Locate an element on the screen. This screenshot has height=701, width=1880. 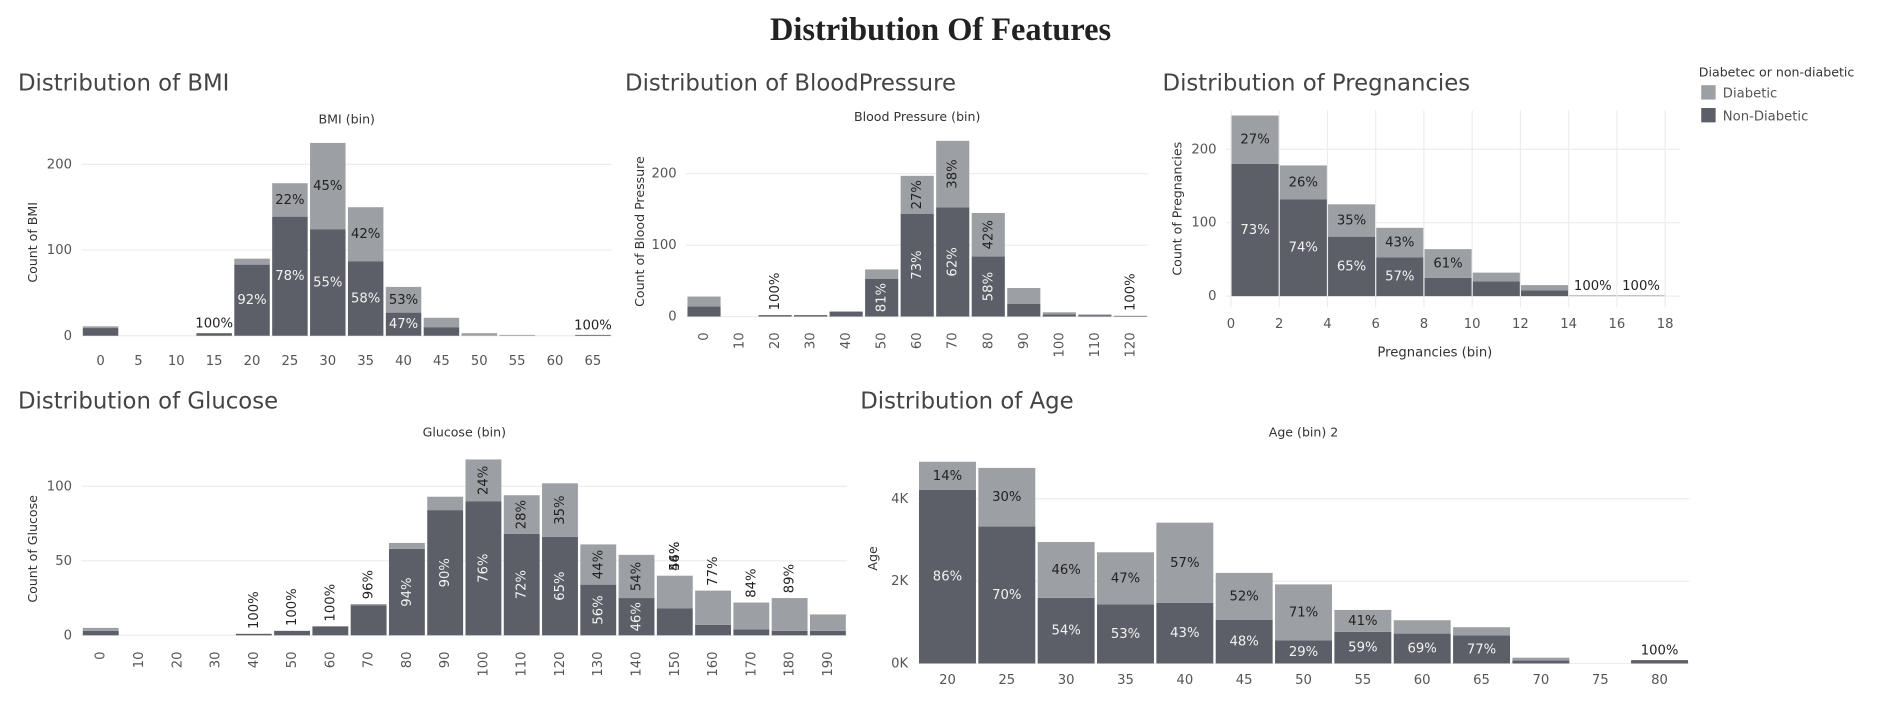
segment-label: 47% is located at coordinates (1125, 578).